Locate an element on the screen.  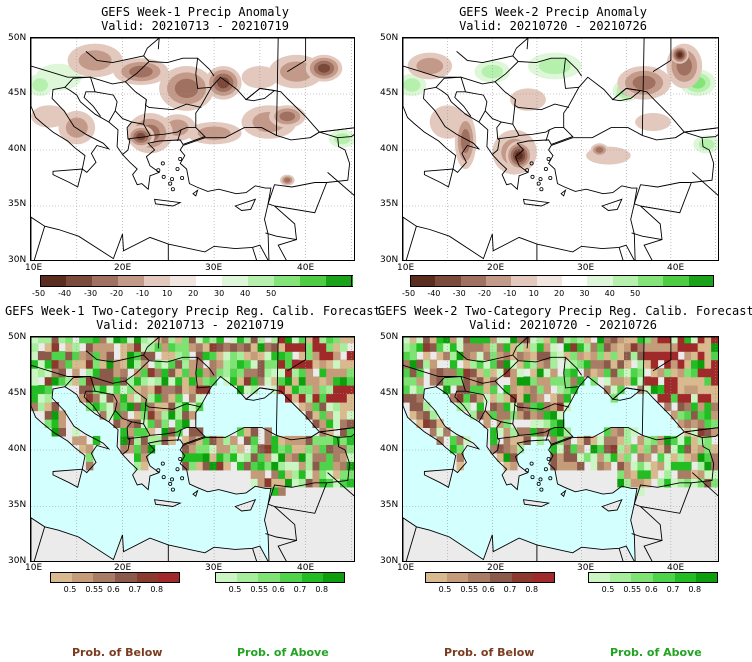
lat-label-50n-p3: 50N is located at coordinates (17, 337).